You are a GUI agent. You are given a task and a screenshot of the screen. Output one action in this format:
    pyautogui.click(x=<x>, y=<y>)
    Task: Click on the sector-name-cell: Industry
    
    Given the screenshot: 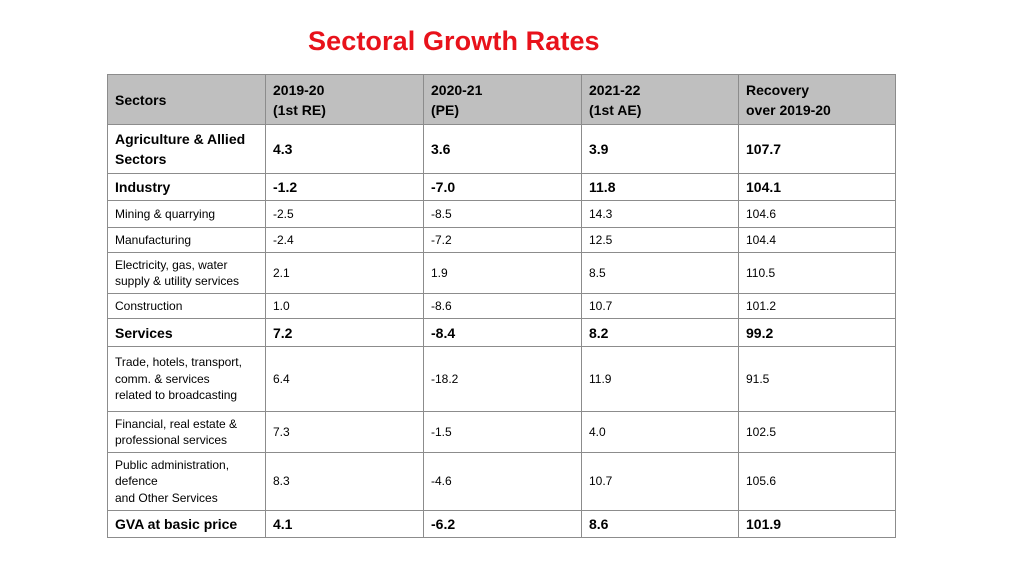 What is the action you would take?
    pyautogui.click(x=186, y=187)
    